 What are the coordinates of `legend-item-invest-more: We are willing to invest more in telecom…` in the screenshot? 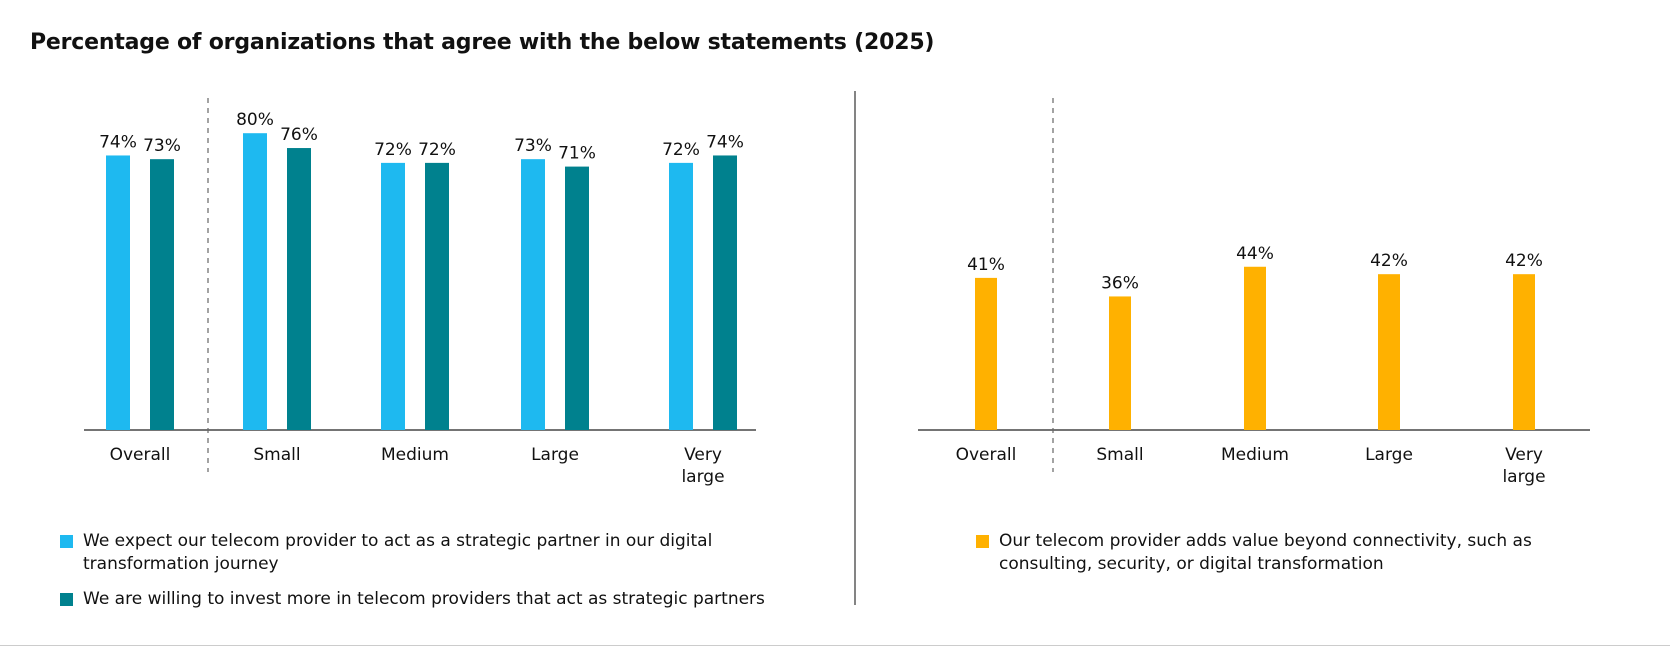 It's located at (420, 599).